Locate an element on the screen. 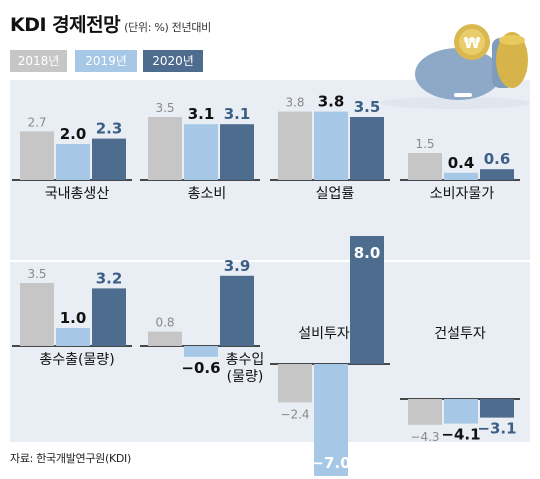  chart-title: KDI 경제전망 (단위: %) 전년대비 is located at coordinates (110, 25).